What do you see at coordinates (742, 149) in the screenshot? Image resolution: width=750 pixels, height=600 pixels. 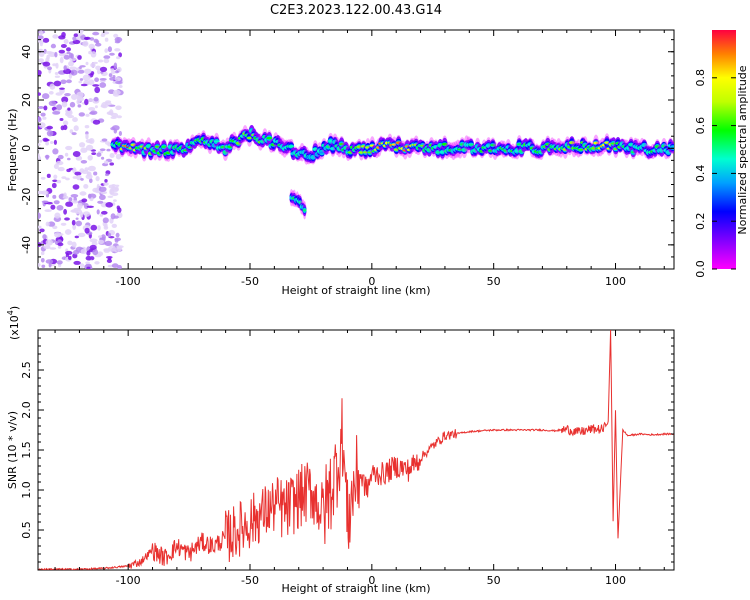 I see `colorbar-label: Normalized spectral amplitude` at bounding box center [742, 149].